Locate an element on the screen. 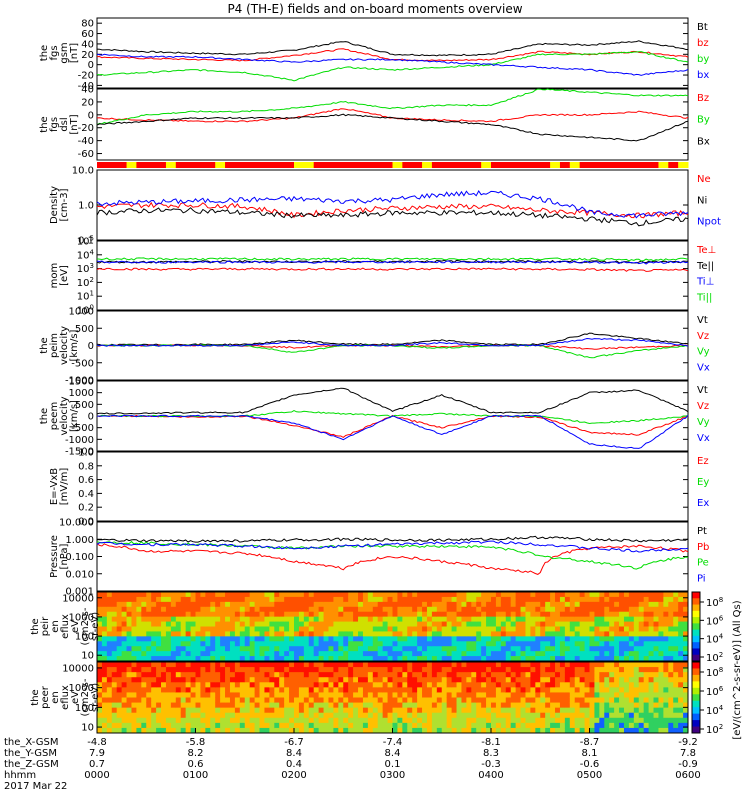 Image resolution: width=750 pixels, height=800 pixels. panel-frame is located at coordinates (392, 486).